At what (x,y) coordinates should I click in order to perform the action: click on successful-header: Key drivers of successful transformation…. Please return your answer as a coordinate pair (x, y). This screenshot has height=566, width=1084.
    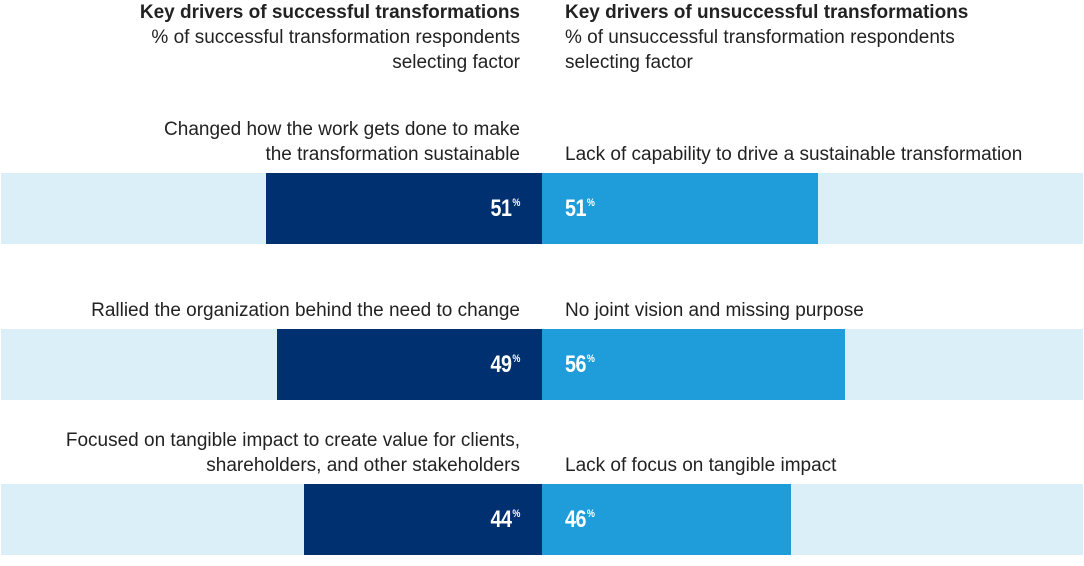
    Looking at the image, I should click on (330, 37).